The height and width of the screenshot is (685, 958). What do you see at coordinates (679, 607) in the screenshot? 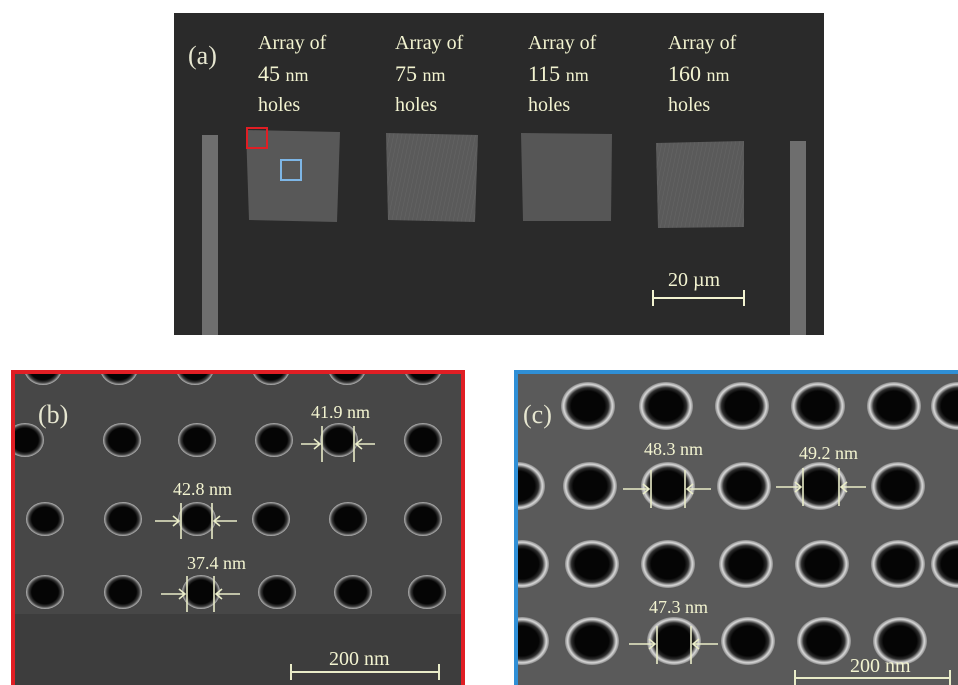
I see `measurement-label: 47.3 nm` at bounding box center [679, 607].